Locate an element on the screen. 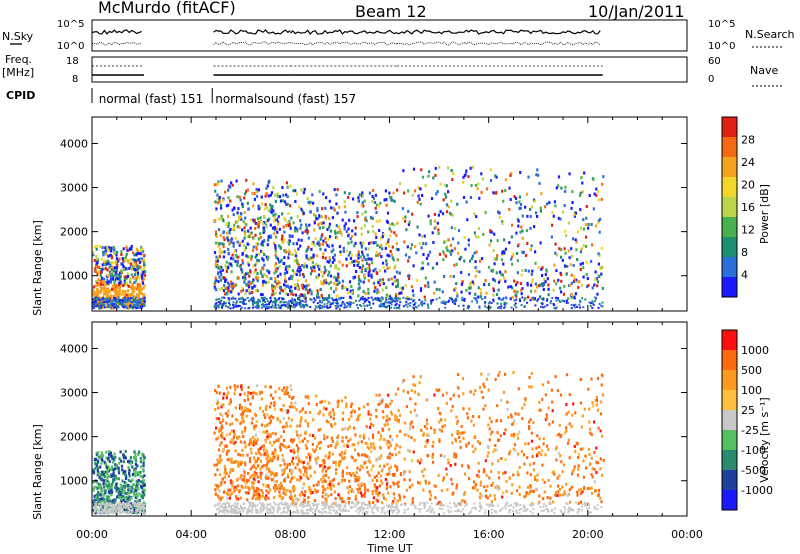  colorbar-swatch is located at coordinates (729, 167).